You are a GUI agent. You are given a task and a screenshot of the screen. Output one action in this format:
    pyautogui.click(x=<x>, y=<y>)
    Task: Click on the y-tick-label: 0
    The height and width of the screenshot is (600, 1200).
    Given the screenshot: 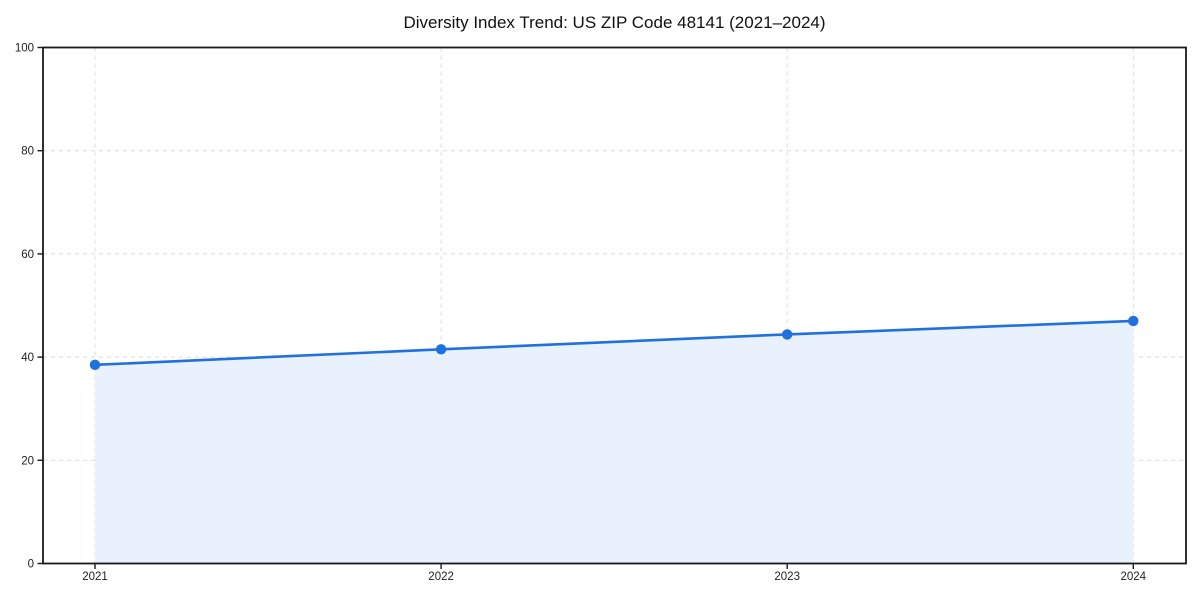 What is the action you would take?
    pyautogui.click(x=31, y=565)
    